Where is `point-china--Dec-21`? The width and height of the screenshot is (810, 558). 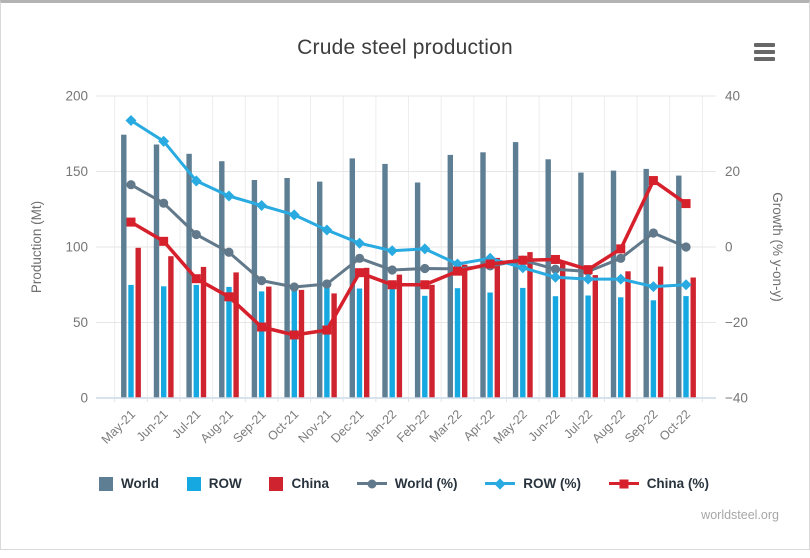
point-china--Dec-21 is located at coordinates (360, 273).